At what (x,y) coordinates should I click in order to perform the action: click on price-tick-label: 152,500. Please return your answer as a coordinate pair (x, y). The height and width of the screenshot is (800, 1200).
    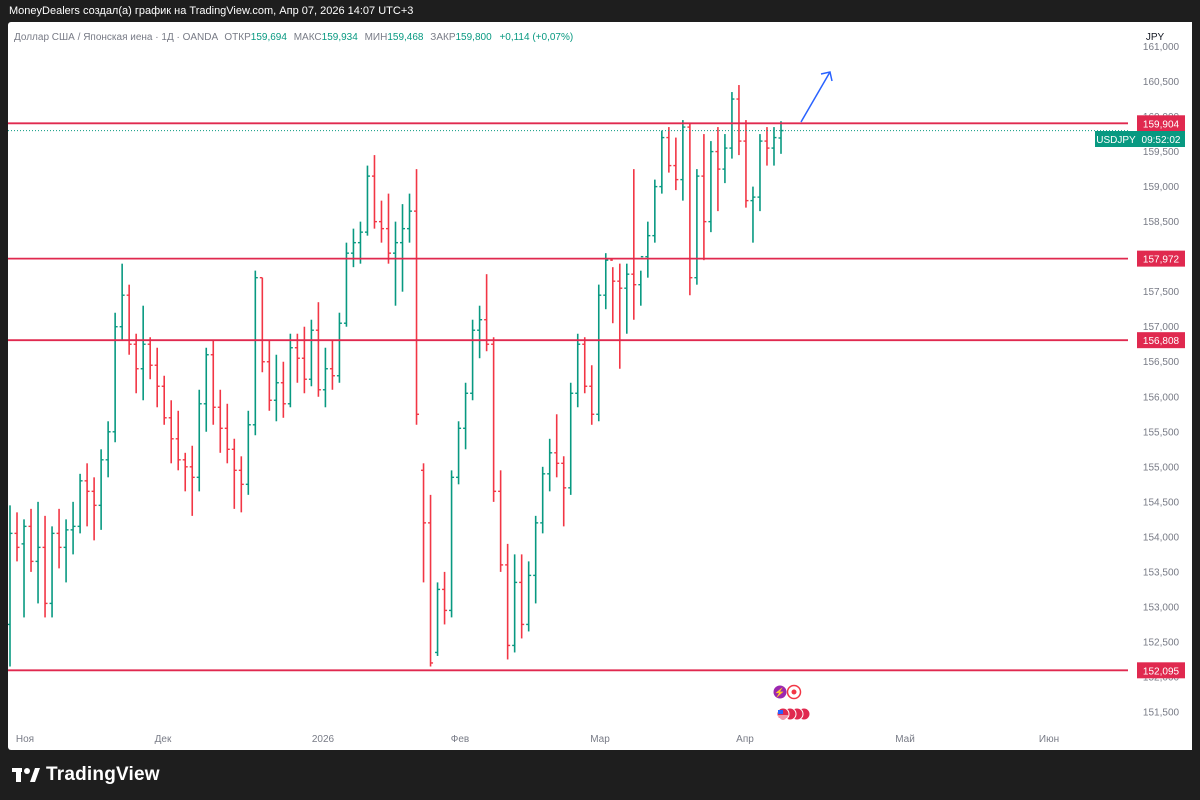
    Looking at the image, I should click on (1161, 642).